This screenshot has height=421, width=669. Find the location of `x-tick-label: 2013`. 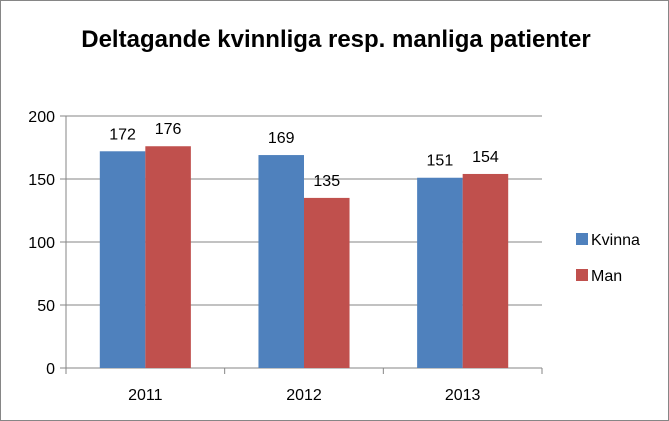

x-tick-label: 2013 is located at coordinates (463, 395).